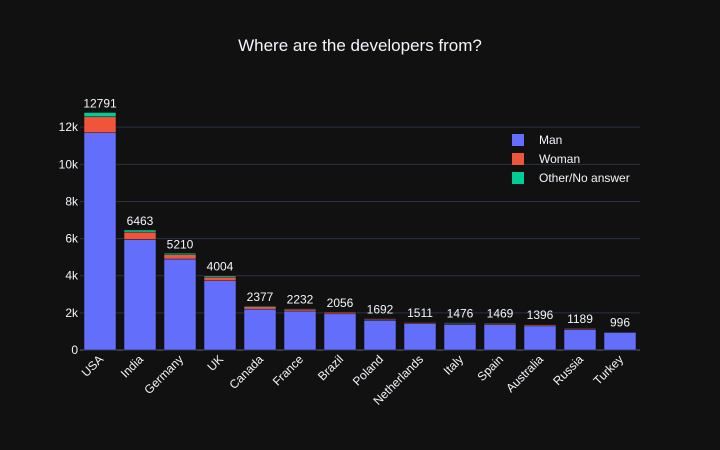 This screenshot has height=450, width=720. What do you see at coordinates (163, 374) in the screenshot?
I see `x-tick-label: Germany` at bounding box center [163, 374].